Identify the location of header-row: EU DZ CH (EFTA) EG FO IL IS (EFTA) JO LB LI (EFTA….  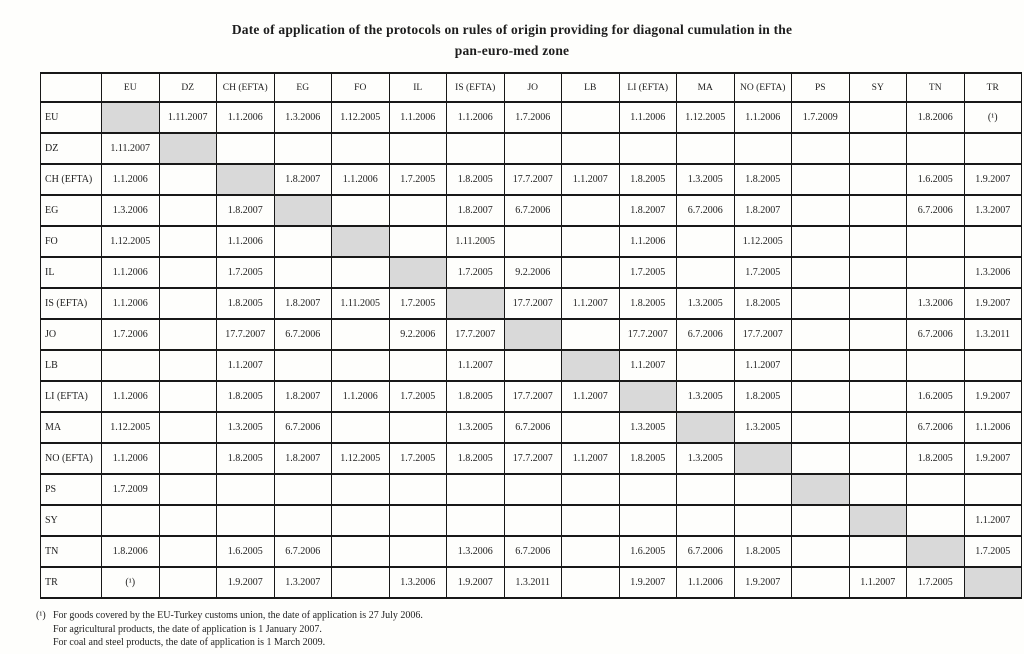
(531, 87).